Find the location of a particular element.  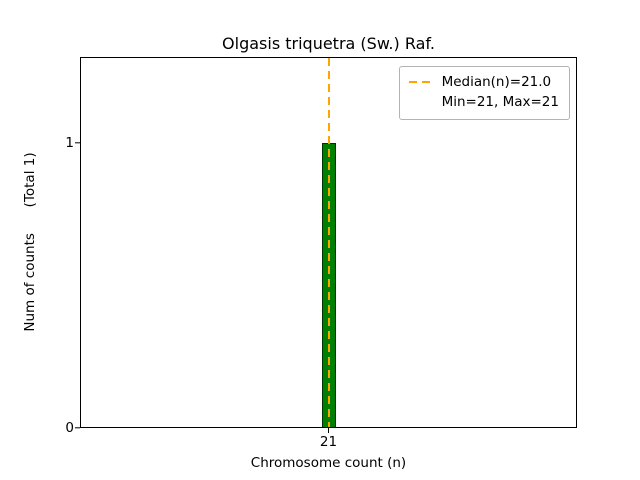

legend: Median(n)=21.0 Min=21, Max=21 is located at coordinates (484, 93).